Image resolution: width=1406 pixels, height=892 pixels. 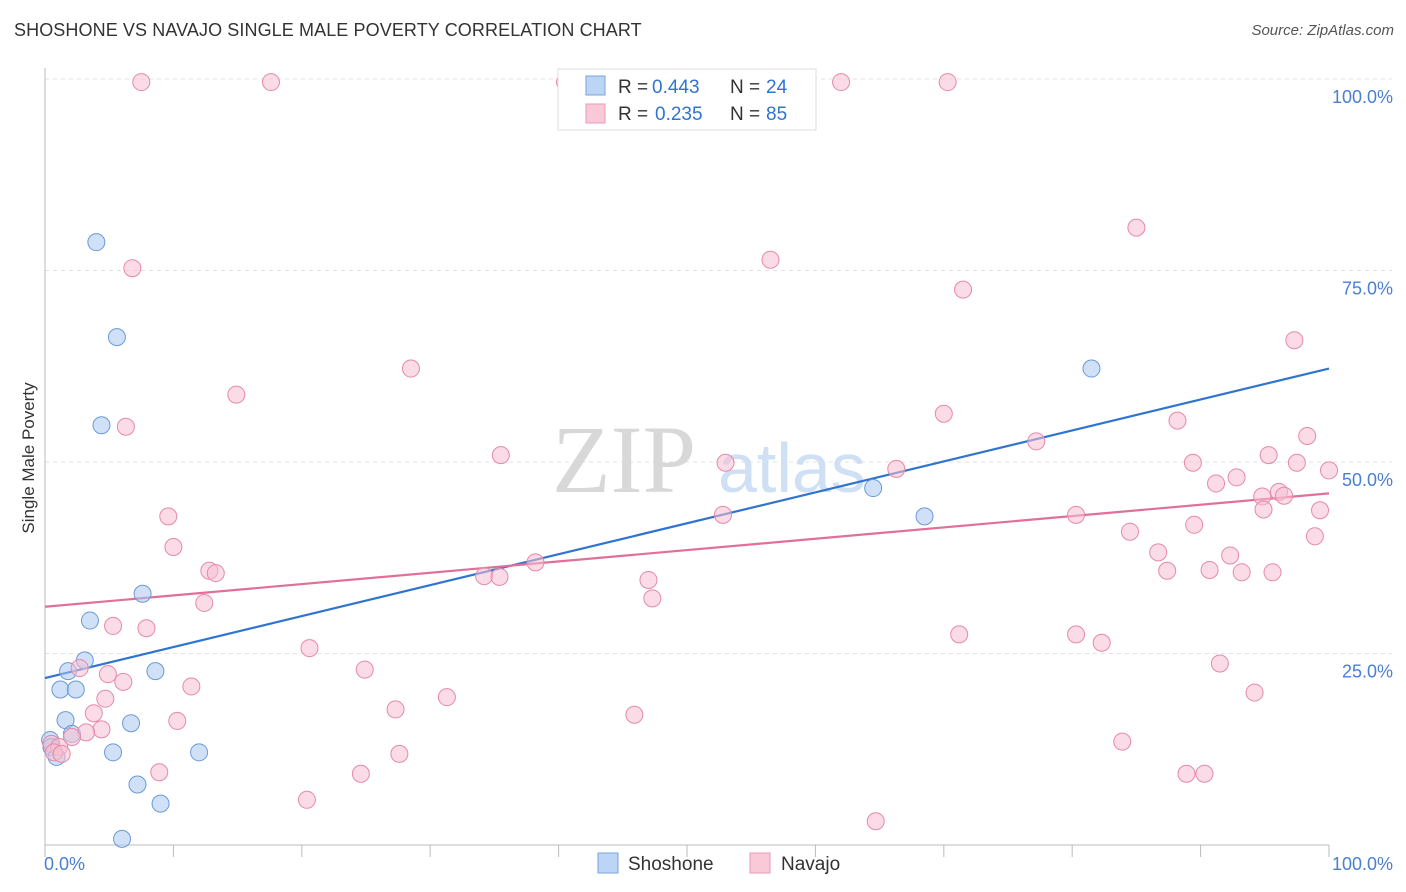 What do you see at coordinates (776, 114) in the screenshot?
I see `stats-n-value-navajo: 85` at bounding box center [776, 114].